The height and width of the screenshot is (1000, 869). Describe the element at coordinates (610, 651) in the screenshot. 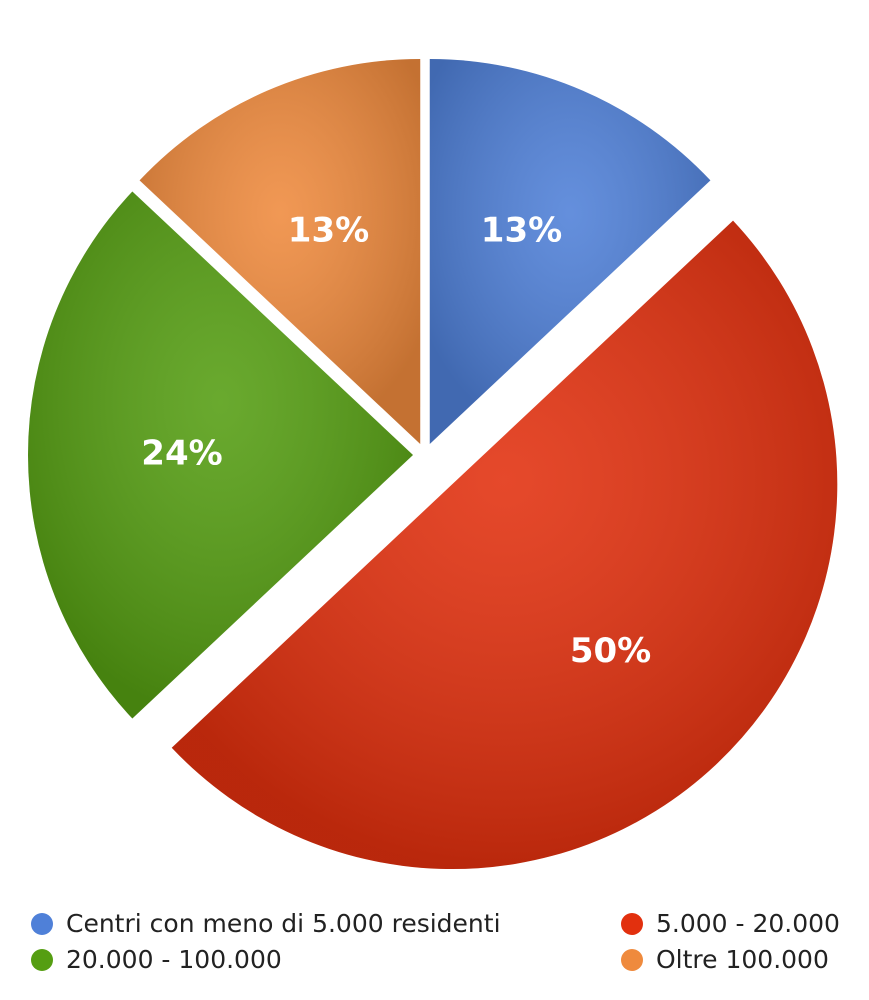

I see `value-label: 50%` at that location.